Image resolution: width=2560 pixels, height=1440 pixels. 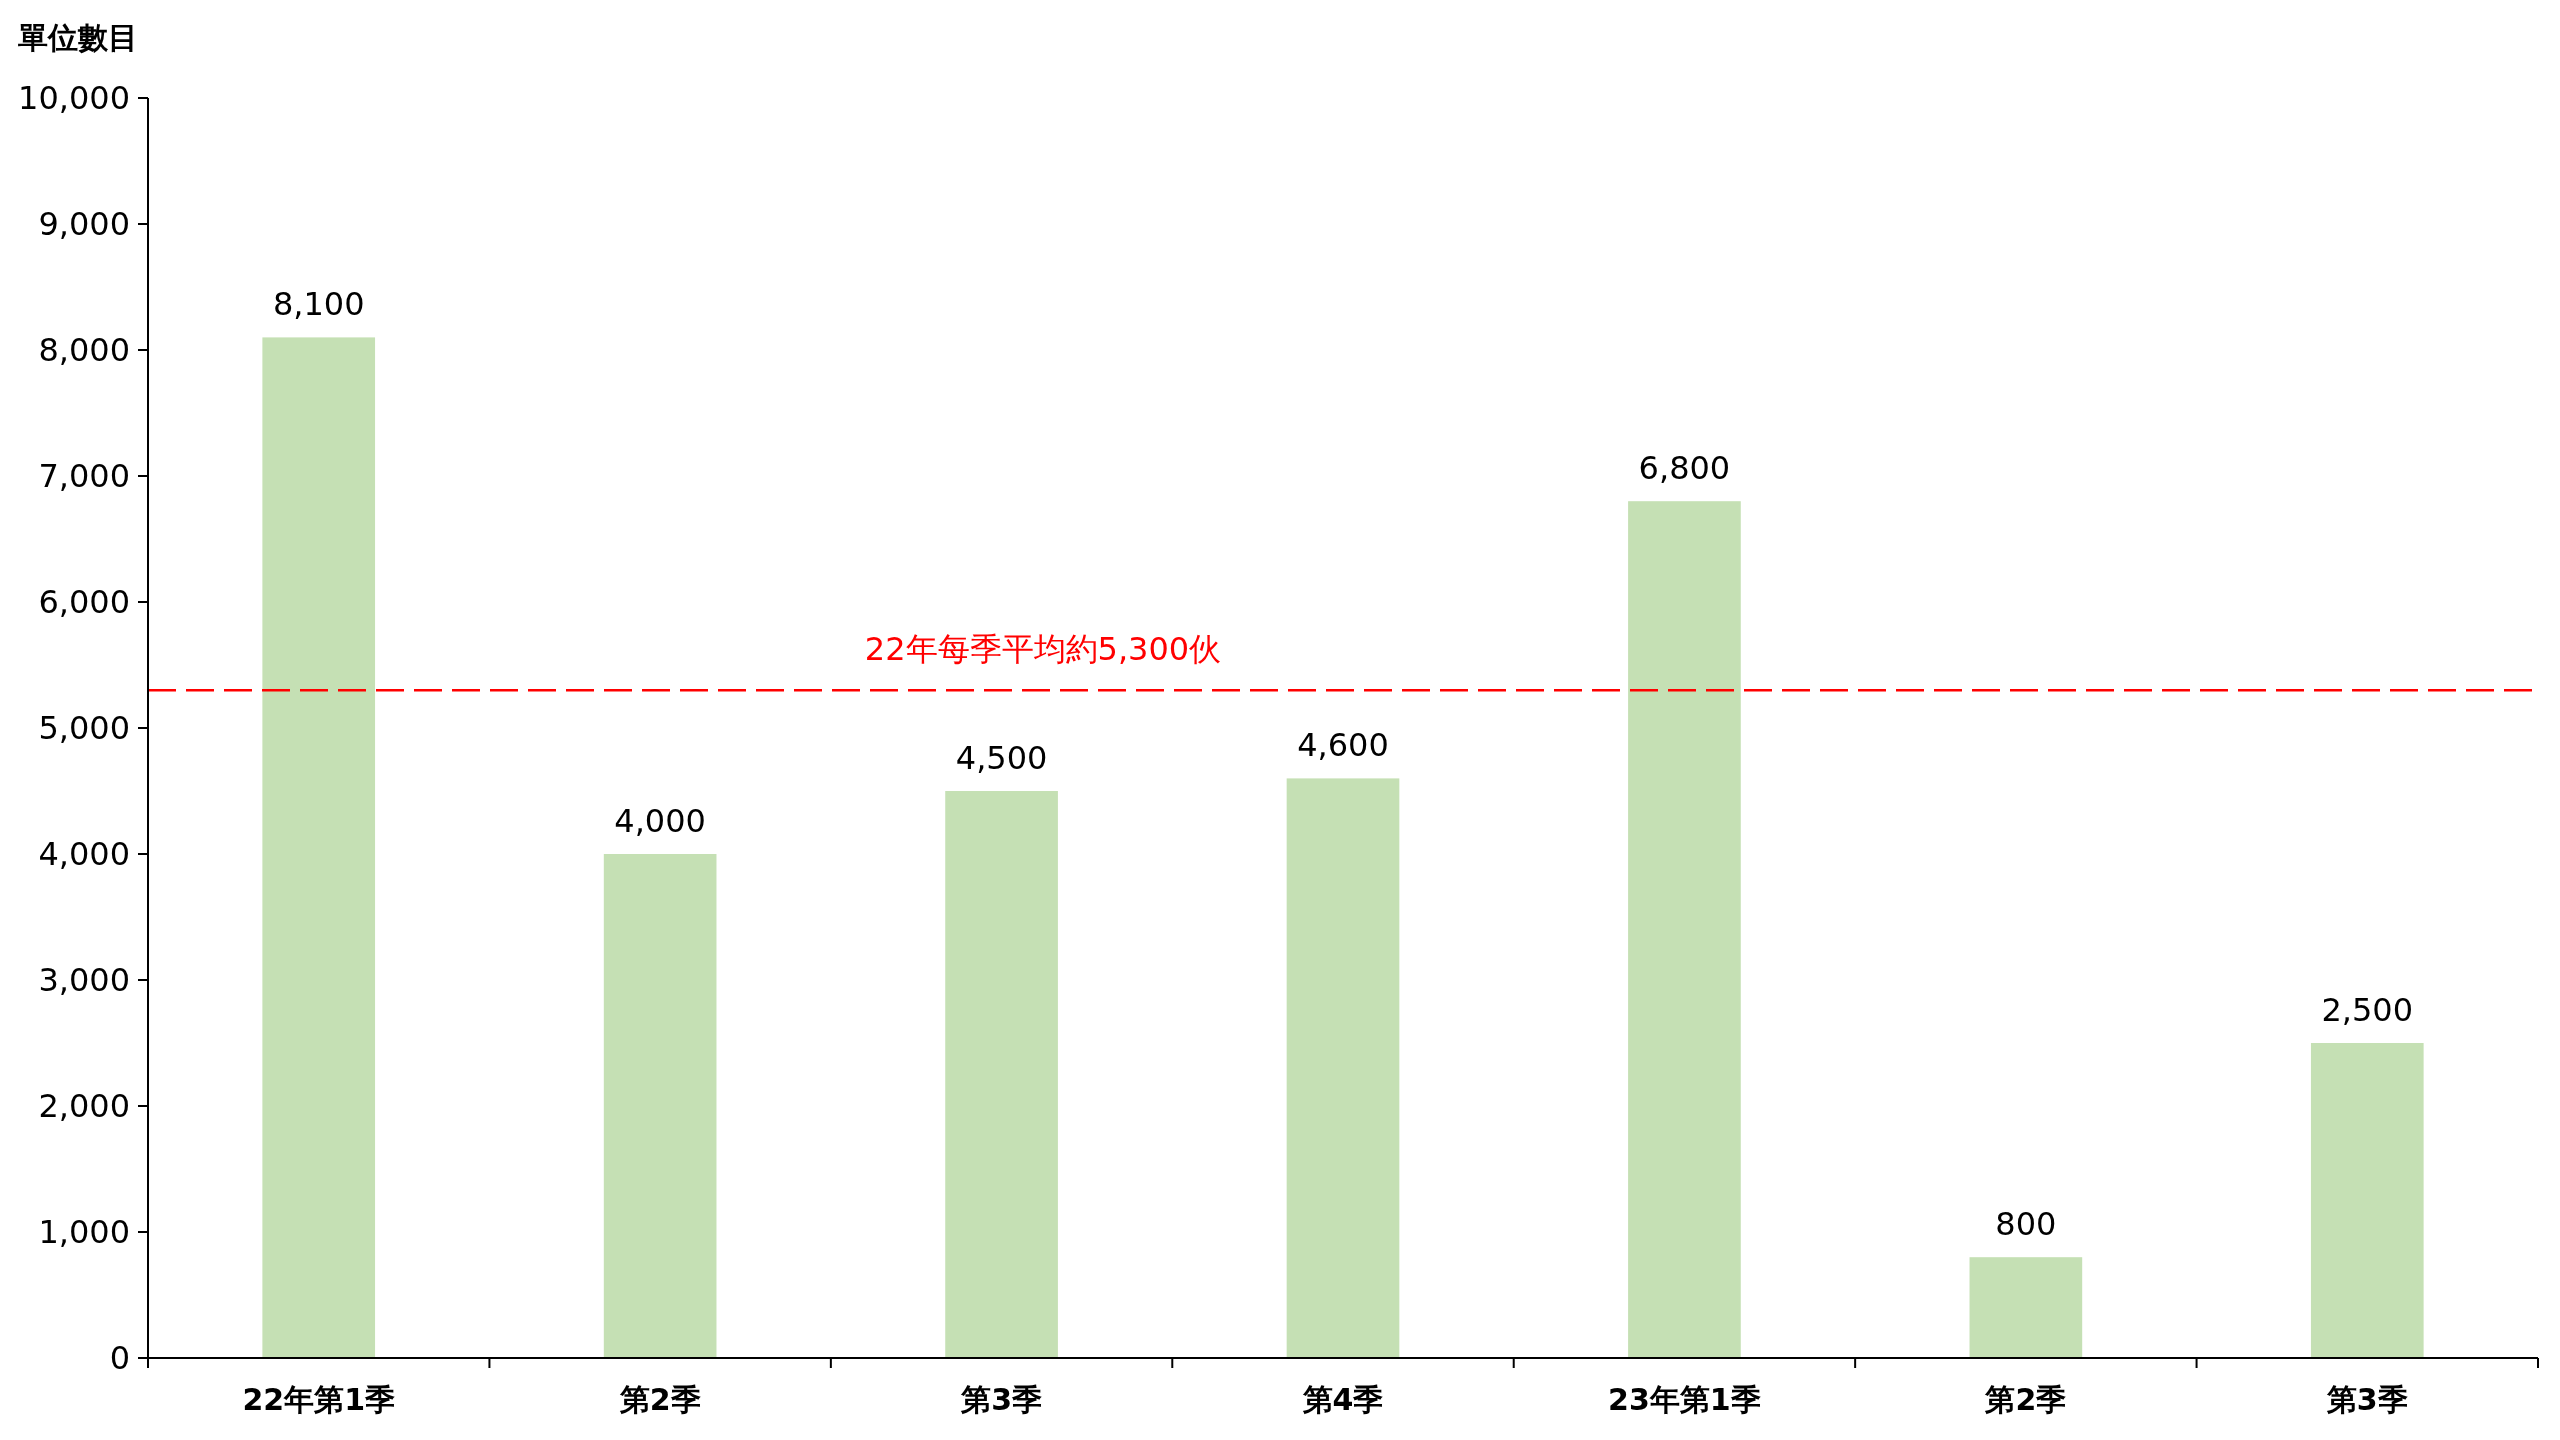 What do you see at coordinates (1001, 758) in the screenshot?
I see `data-label: 4,500` at bounding box center [1001, 758].